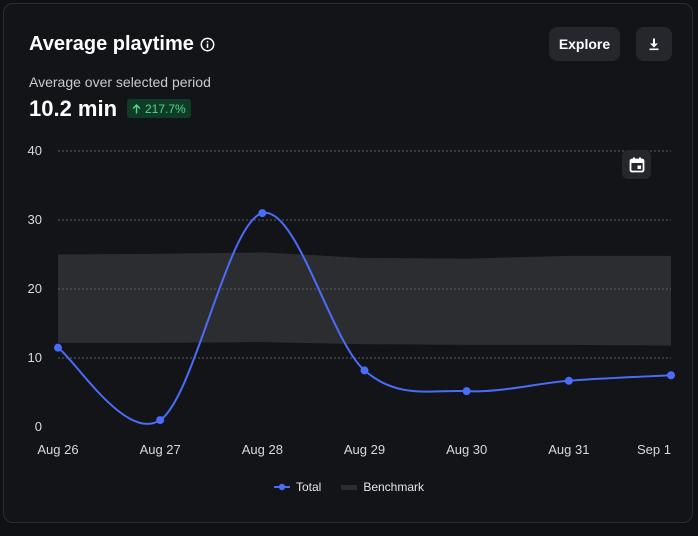 The height and width of the screenshot is (536, 698). I want to click on legend-item-benchmark: Benchmark, so click(382, 487).